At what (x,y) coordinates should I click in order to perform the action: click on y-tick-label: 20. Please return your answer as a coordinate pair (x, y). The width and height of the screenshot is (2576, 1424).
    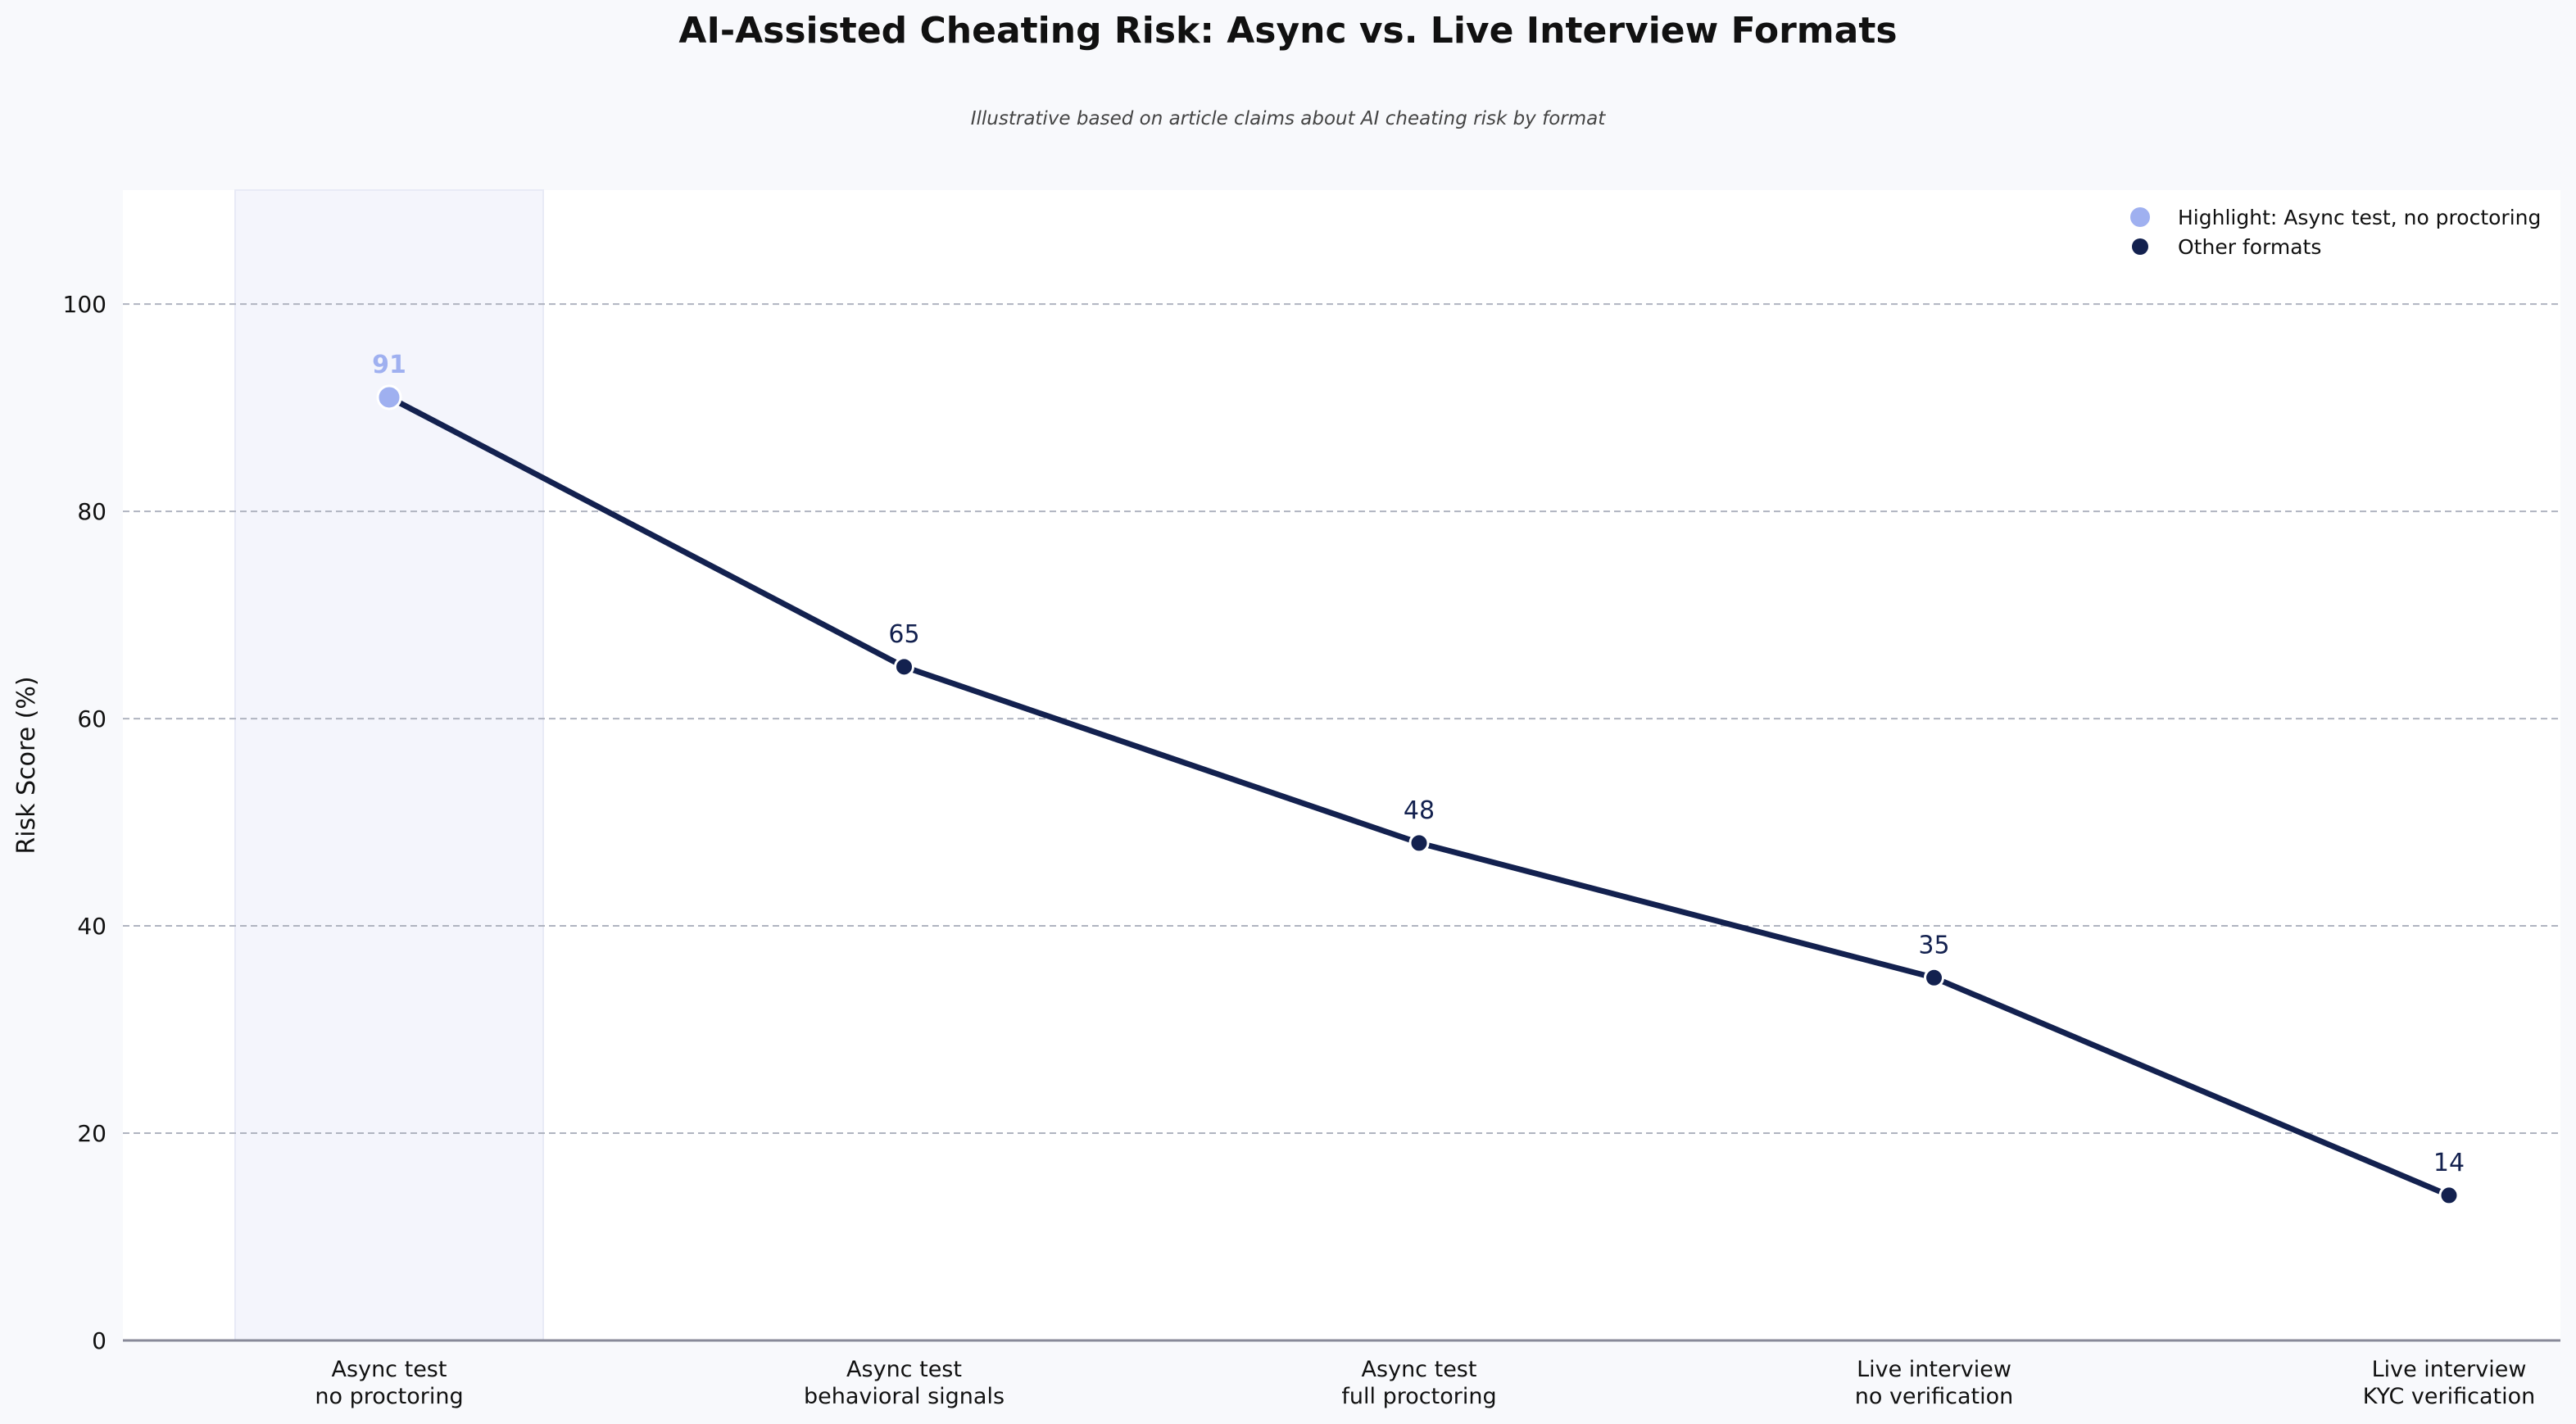
    Looking at the image, I should click on (92, 1133).